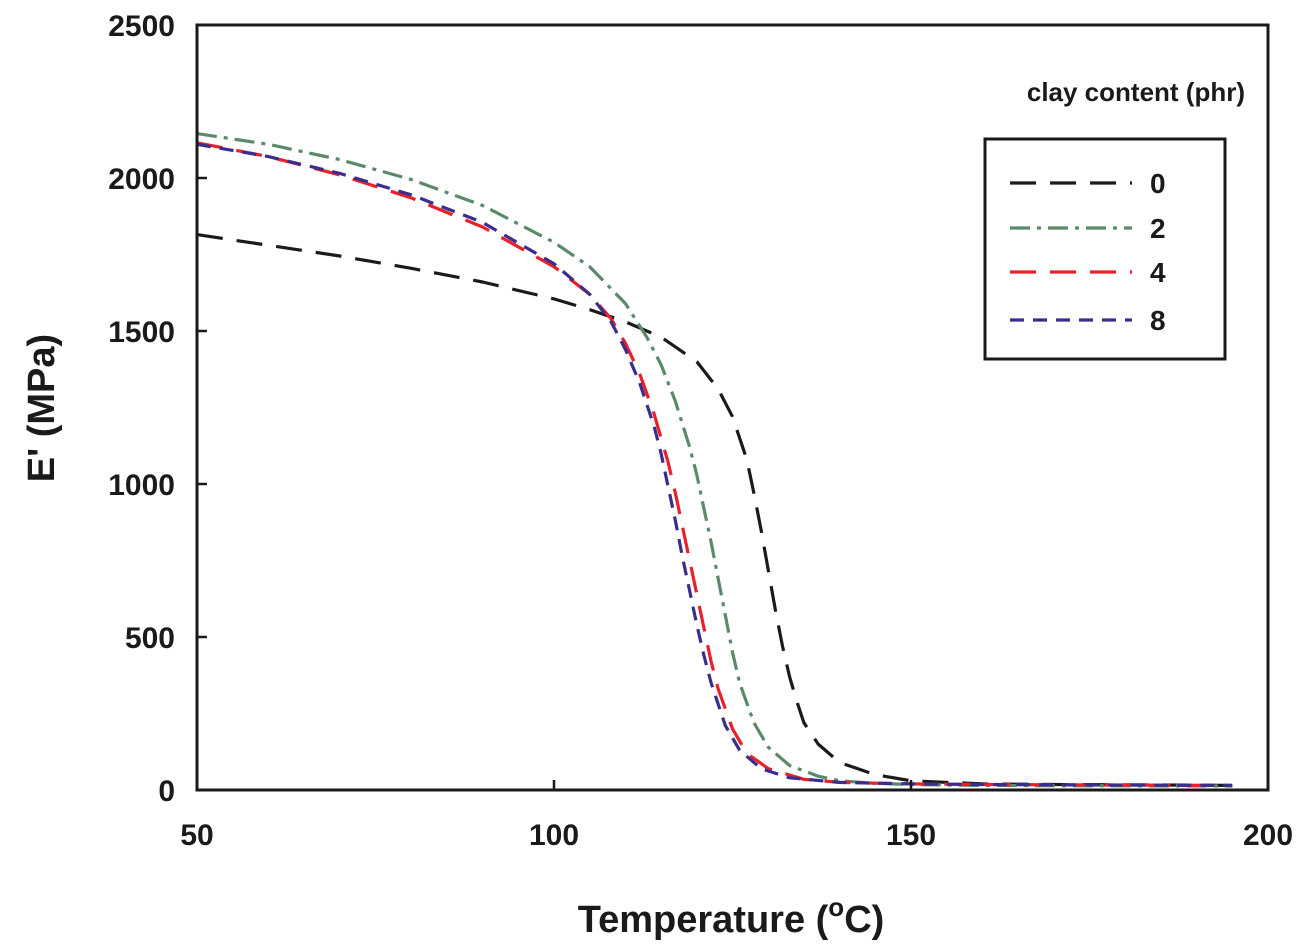 This screenshot has width=1302, height=949. What do you see at coordinates (196, 835) in the screenshot?
I see `x-tick-label: 50` at bounding box center [196, 835].